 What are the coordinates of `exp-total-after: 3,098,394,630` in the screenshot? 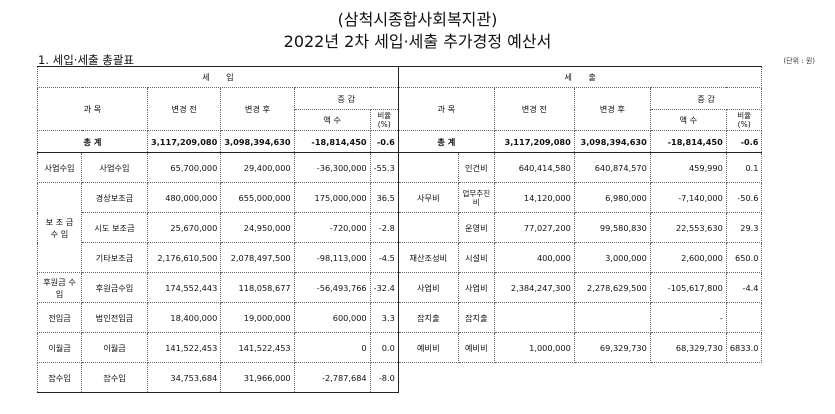 It's located at (612, 141).